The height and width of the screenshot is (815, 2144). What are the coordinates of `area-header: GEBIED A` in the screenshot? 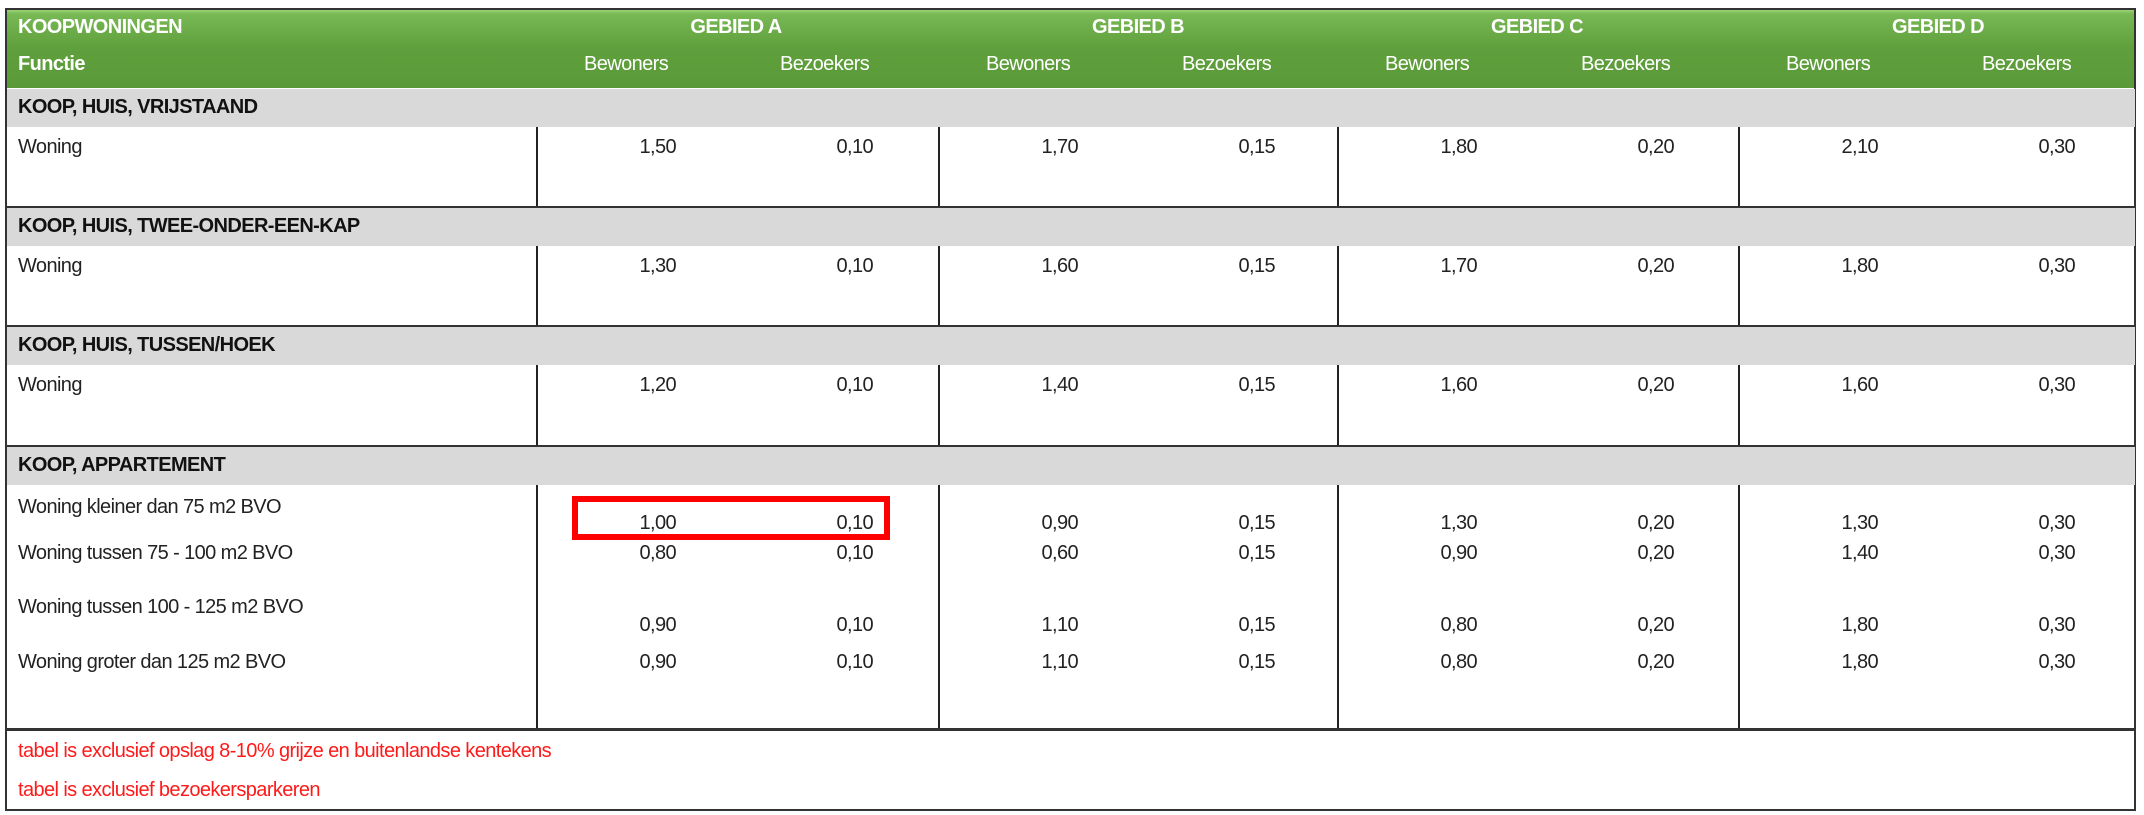 It's located at (736, 27).